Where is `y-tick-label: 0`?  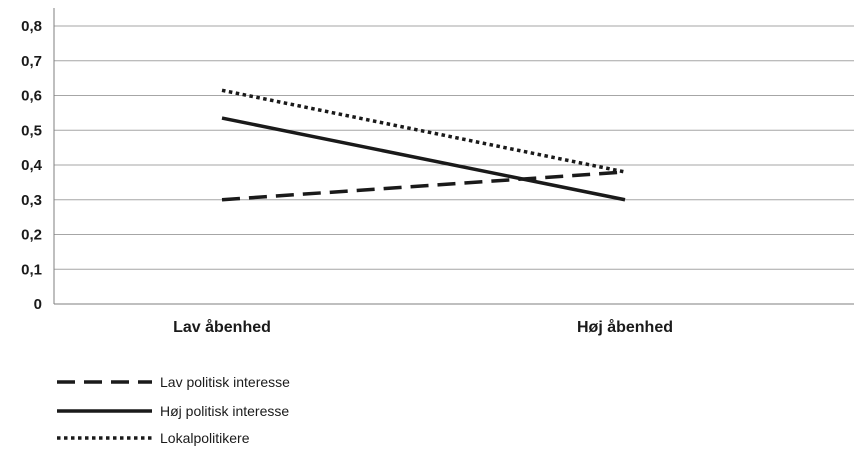
y-tick-label: 0 is located at coordinates (38, 304).